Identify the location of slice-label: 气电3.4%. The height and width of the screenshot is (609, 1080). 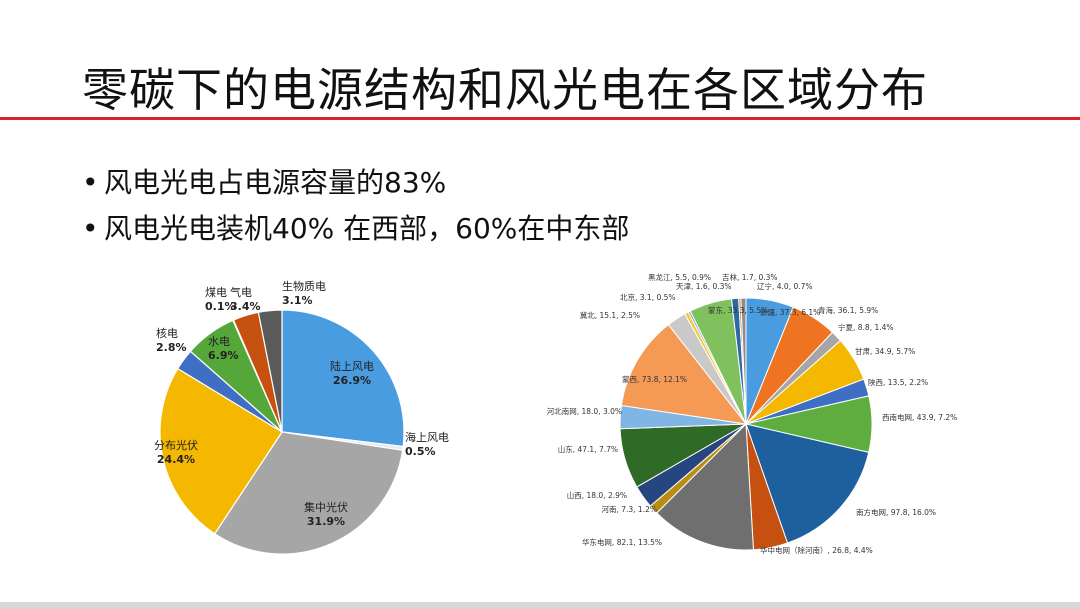
(245, 299).